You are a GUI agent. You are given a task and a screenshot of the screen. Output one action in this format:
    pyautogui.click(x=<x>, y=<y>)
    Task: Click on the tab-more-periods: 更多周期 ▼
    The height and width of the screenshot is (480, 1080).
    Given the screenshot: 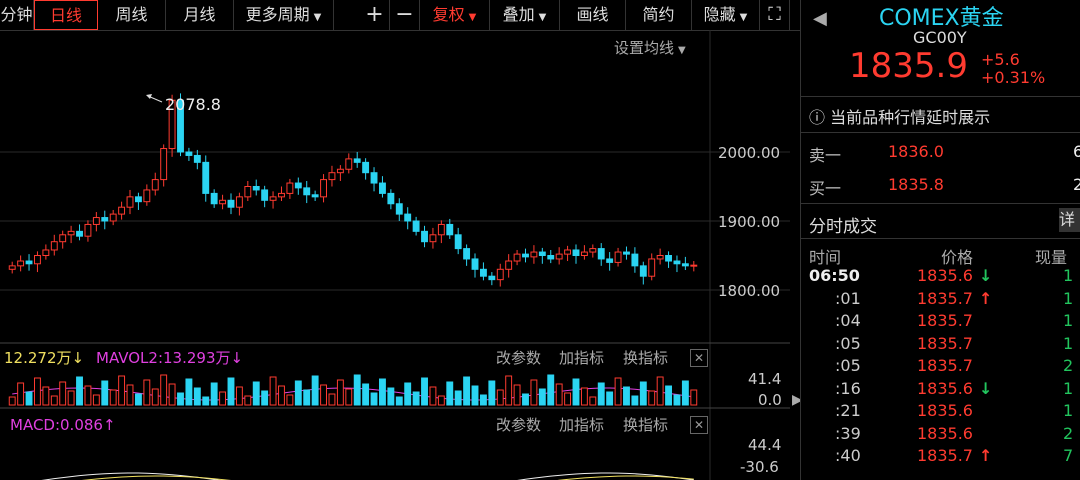 What is the action you would take?
    pyautogui.click(x=284, y=15)
    